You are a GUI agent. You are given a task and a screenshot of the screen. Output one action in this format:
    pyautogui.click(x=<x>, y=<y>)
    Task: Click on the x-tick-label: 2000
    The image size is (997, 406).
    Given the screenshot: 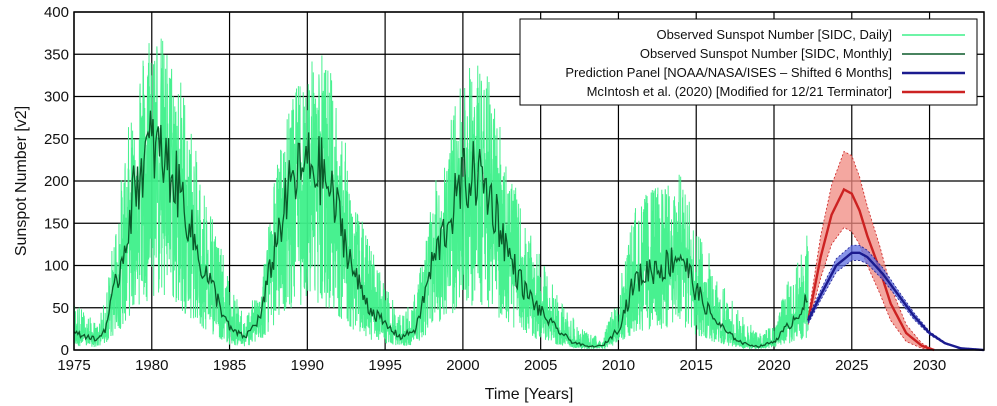 What is the action you would take?
    pyautogui.click(x=462, y=365)
    